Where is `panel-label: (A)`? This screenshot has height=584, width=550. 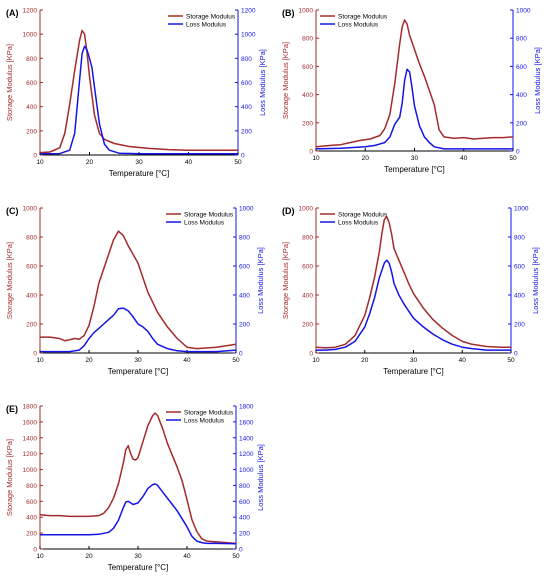
panel-label: (A) is located at coordinates (12, 13).